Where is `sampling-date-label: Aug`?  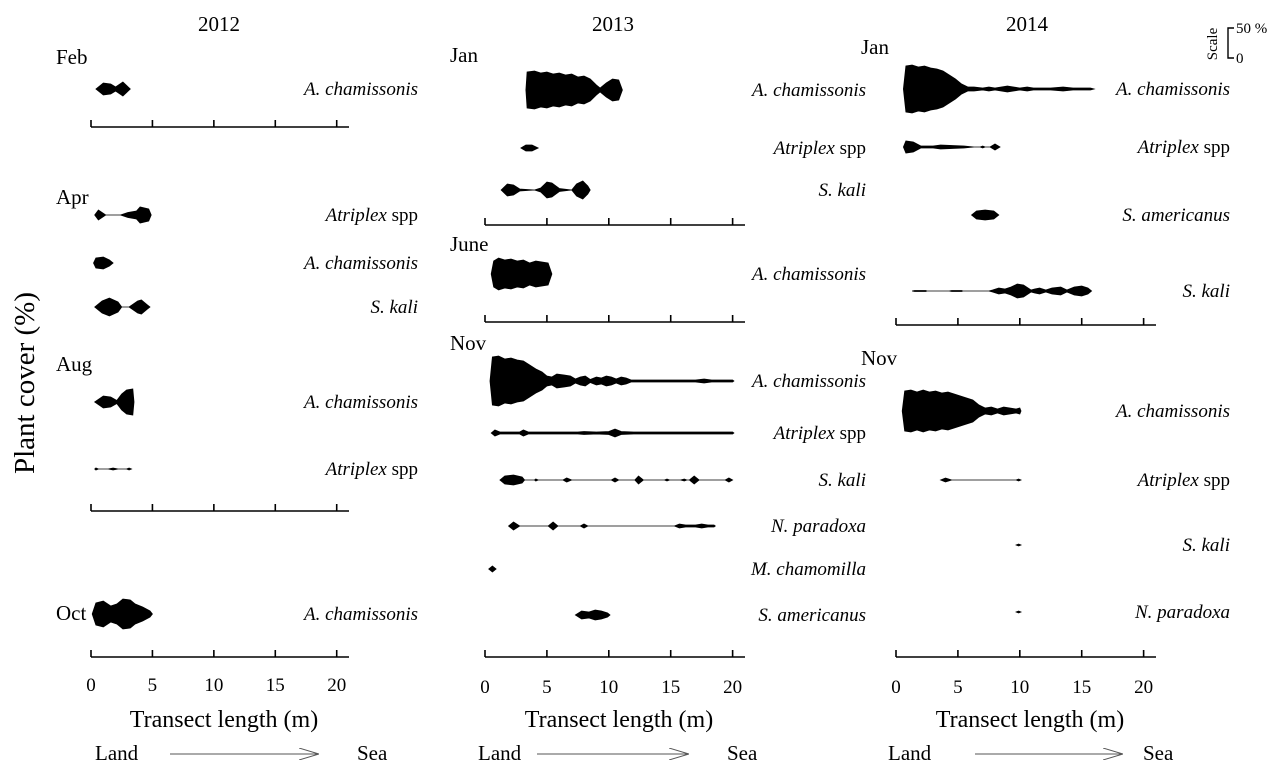 sampling-date-label: Aug is located at coordinates (74, 364).